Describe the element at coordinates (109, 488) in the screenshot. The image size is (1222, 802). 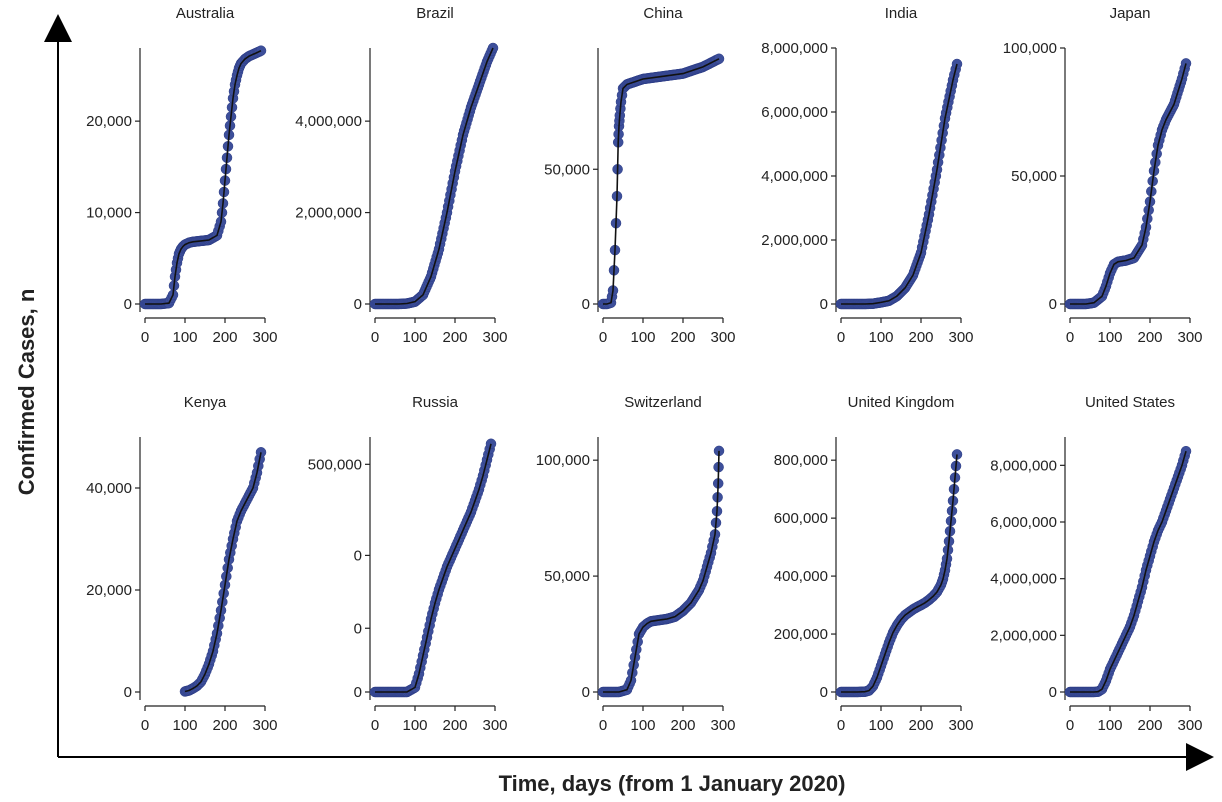
I see `y-tick-label: 40,000` at that location.